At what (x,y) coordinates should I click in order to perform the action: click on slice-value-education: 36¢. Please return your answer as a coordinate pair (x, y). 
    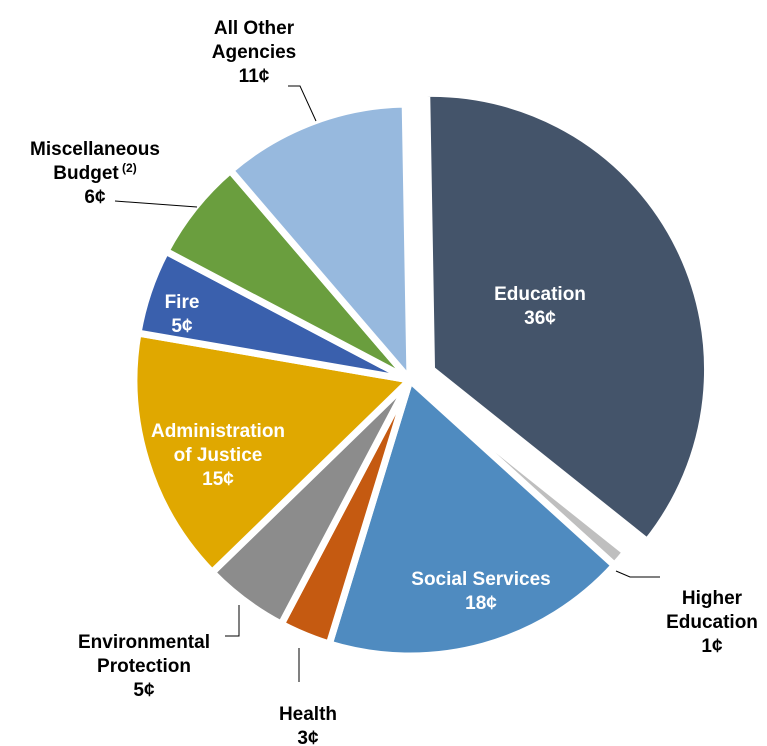
    Looking at the image, I should click on (540, 318).